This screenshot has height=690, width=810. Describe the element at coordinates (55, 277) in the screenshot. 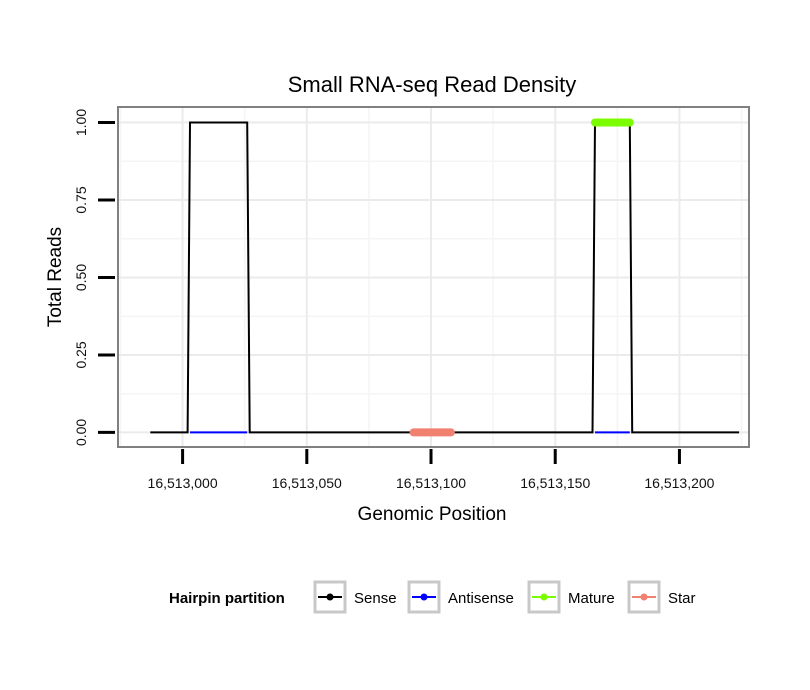

I see `y-axis-title: Total Reads` at that location.